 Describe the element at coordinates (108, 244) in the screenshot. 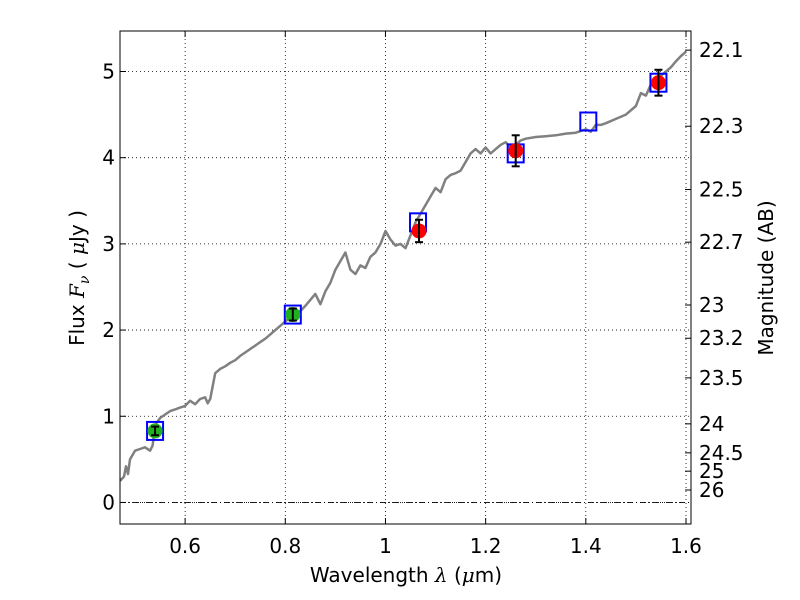

I see `y-tick-label: 3` at that location.